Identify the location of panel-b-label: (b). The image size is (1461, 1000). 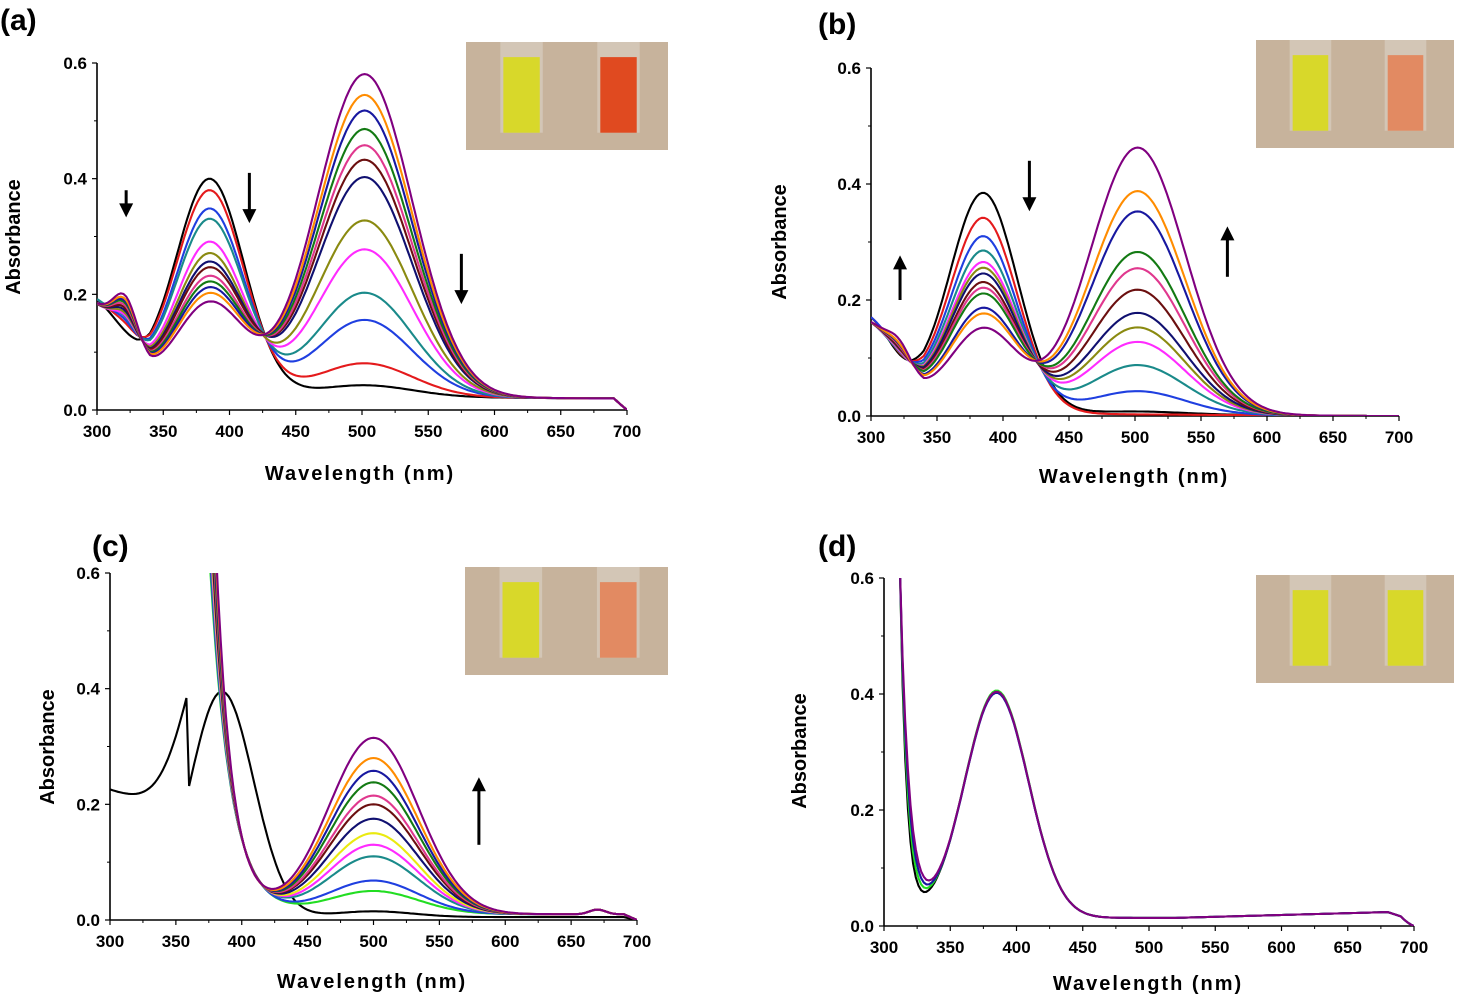
(837, 24).